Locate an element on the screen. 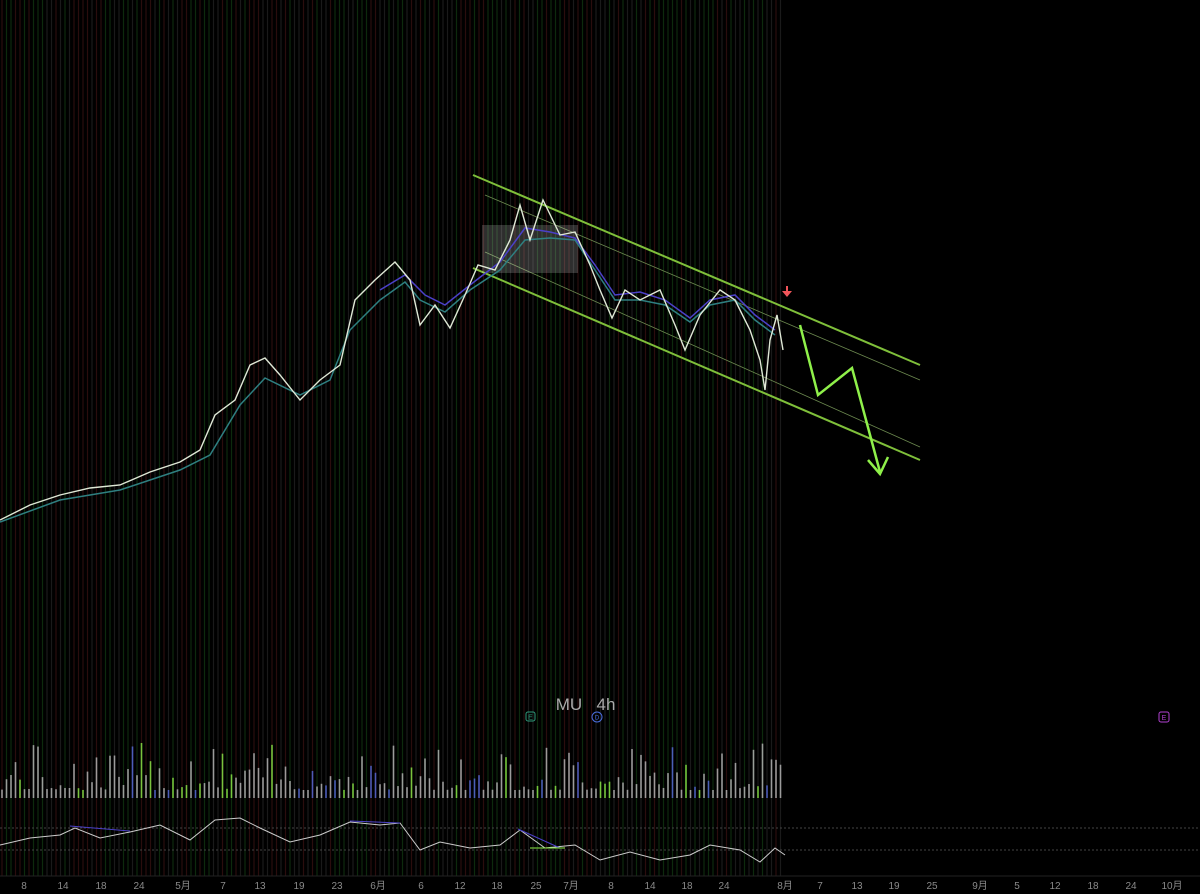  x-tick-label: 25 is located at coordinates (932, 886).